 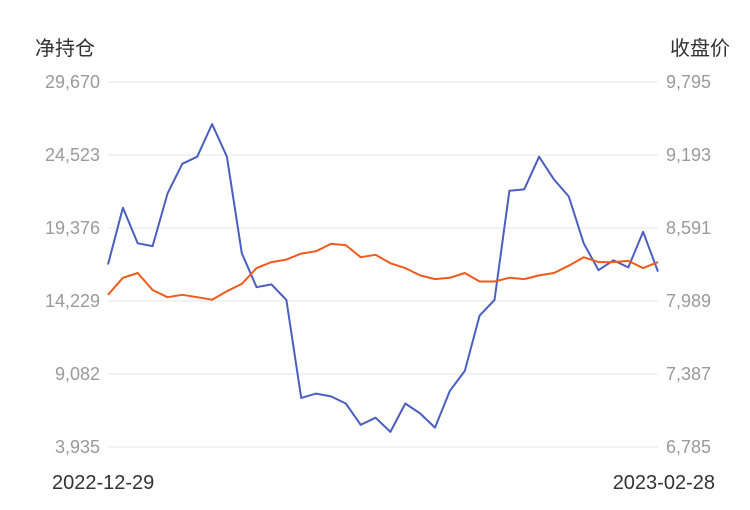 I want to click on left-tick-label: 19,376, so click(x=72, y=228).